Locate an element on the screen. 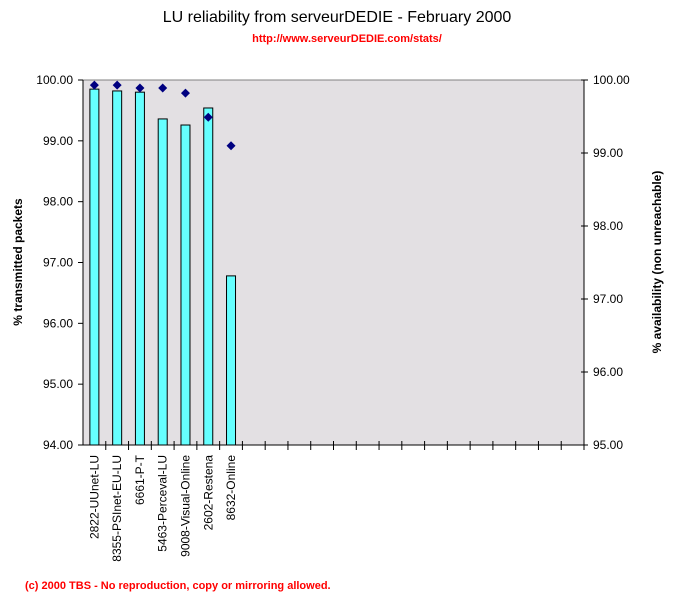  y2-tick-label: 95.00 is located at coordinates (608, 445).